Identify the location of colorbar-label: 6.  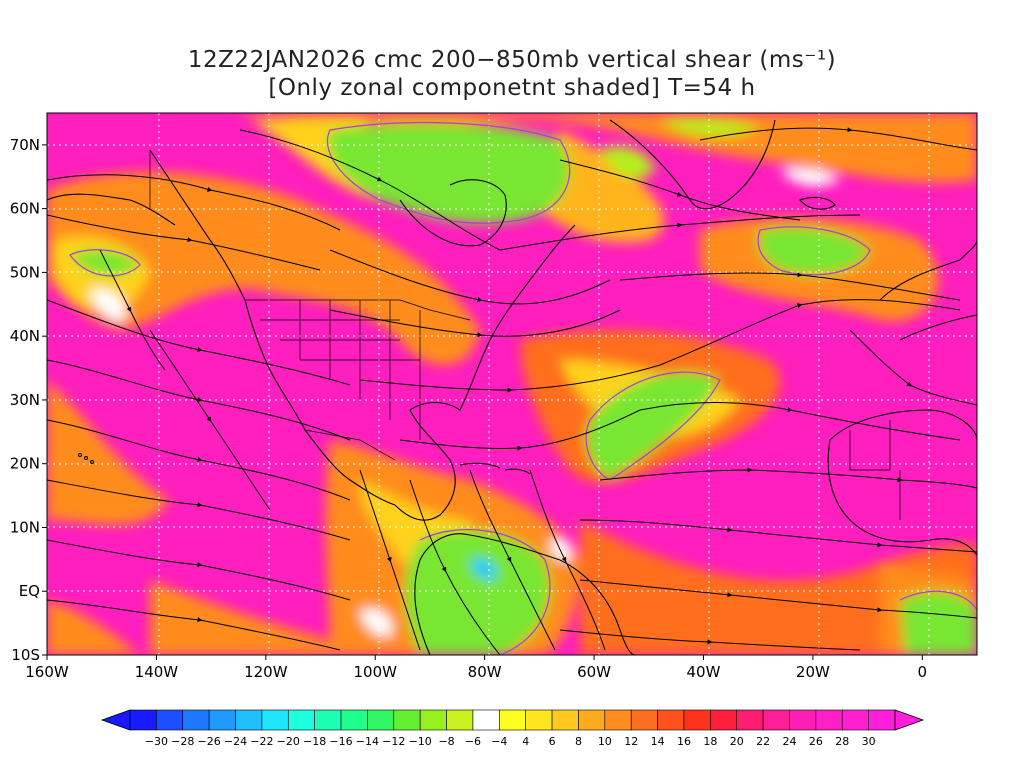
(552, 741).